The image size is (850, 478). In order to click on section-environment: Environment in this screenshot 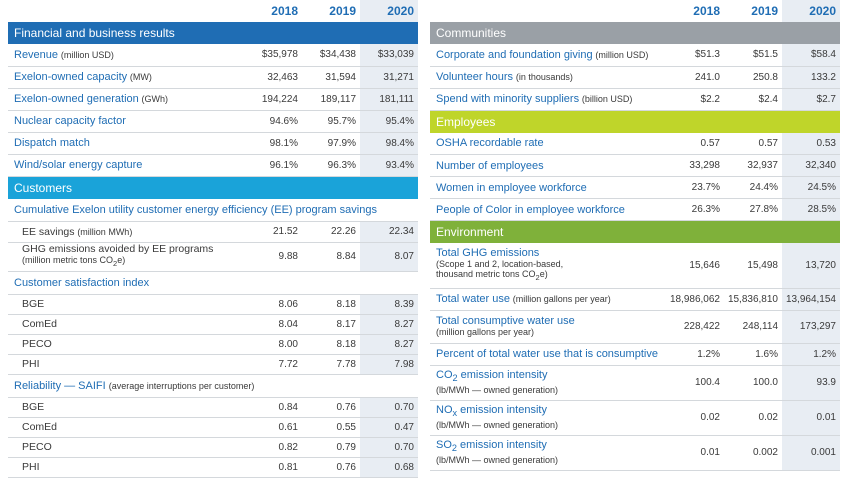, I will do `click(635, 231)`.